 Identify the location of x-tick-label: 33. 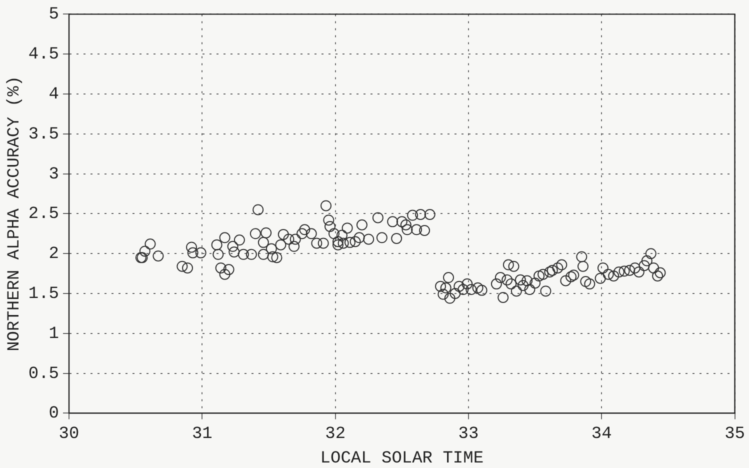
(468, 434).